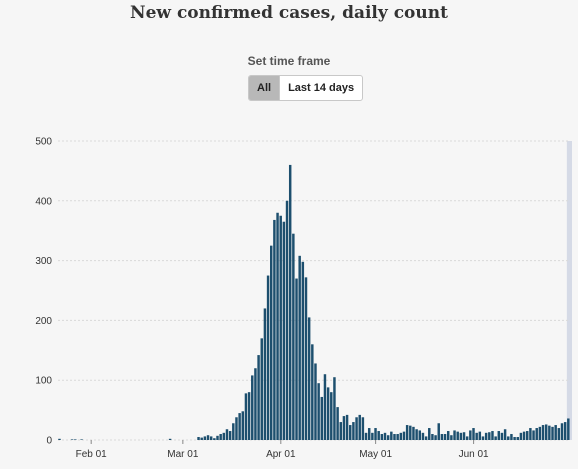 This screenshot has width=578, height=469. What do you see at coordinates (289, 61) in the screenshot?
I see `time-frame-label: Set time frame` at bounding box center [289, 61].